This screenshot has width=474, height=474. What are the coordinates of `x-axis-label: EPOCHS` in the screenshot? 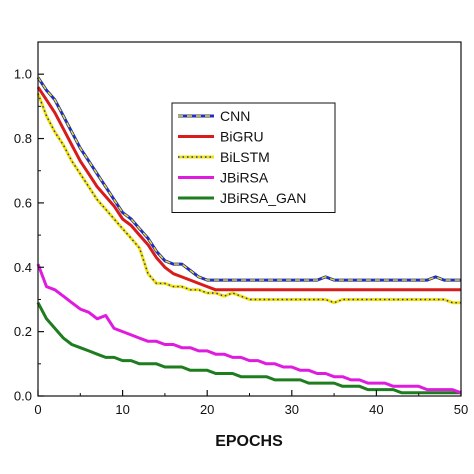 It's located at (249, 441).